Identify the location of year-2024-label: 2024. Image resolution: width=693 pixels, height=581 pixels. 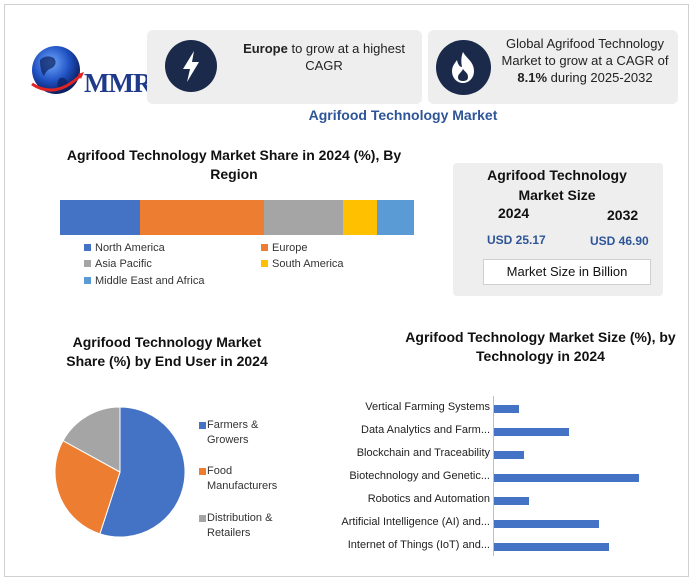
(514, 213).